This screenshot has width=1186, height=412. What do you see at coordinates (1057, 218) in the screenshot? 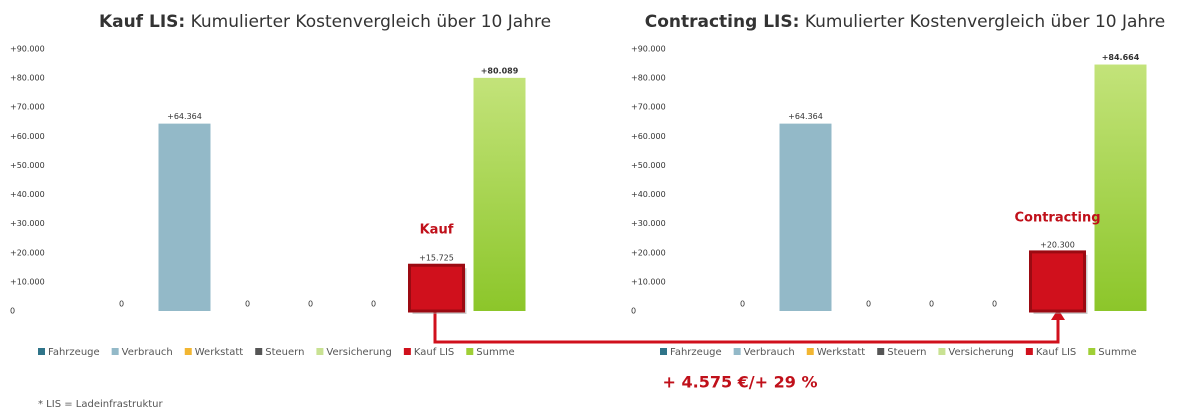
I see `annotation: Contracting` at bounding box center [1057, 218].